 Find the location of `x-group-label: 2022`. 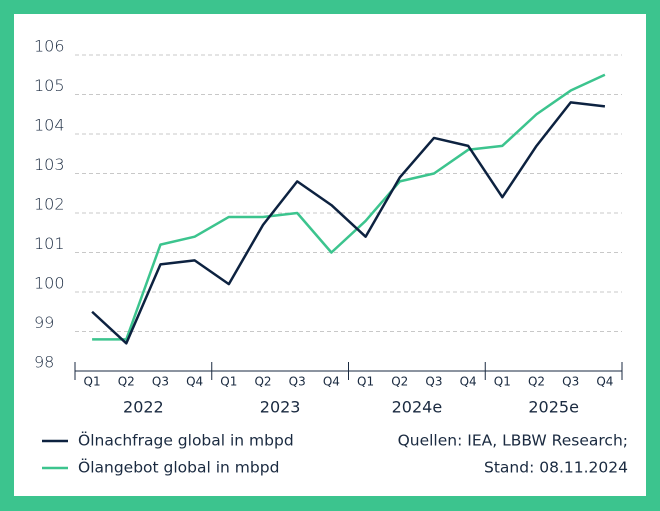

x-group-label: 2022 is located at coordinates (143, 407).